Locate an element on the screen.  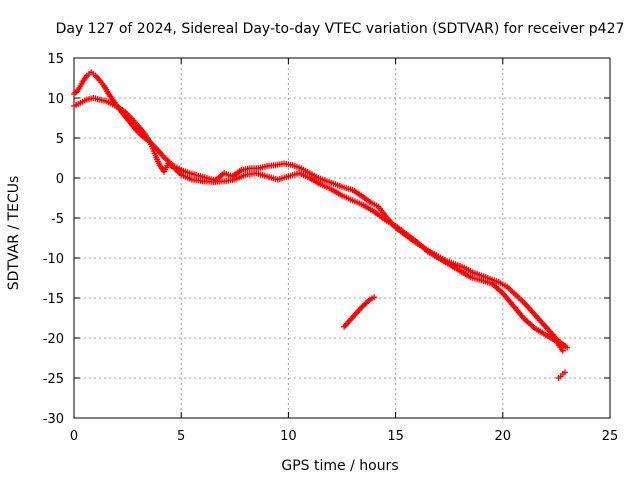
x-axis-label: GPS time / hours is located at coordinates (339, 466).